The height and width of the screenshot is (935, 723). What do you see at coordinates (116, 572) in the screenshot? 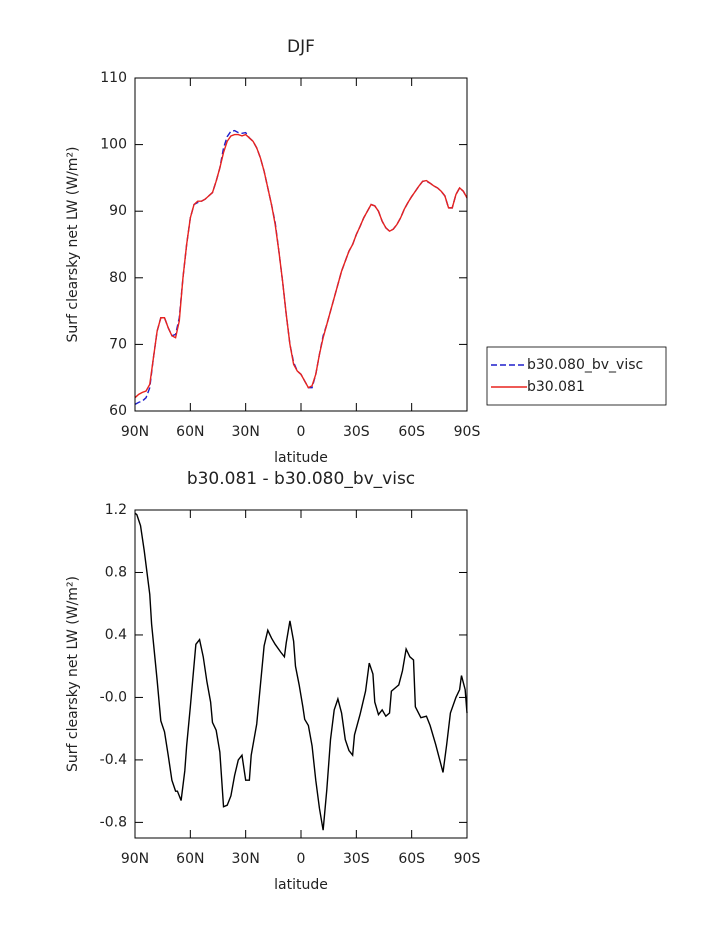
I see `y-tick-label: 0.8` at bounding box center [116, 572].